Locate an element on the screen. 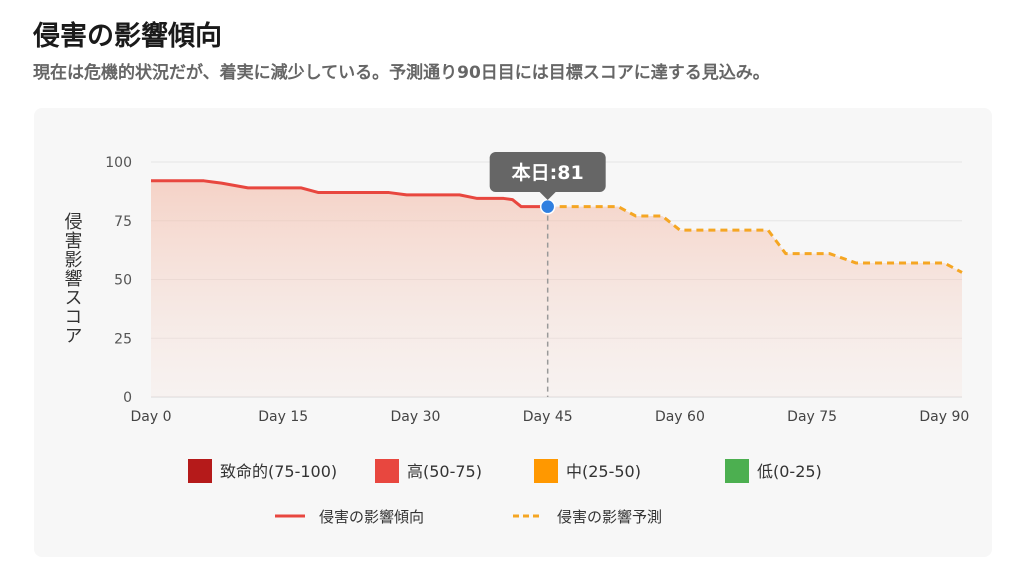 Image resolution: width=1024 pixels, height=561 pixels. severity-label: 低(0-25) is located at coordinates (789, 471).